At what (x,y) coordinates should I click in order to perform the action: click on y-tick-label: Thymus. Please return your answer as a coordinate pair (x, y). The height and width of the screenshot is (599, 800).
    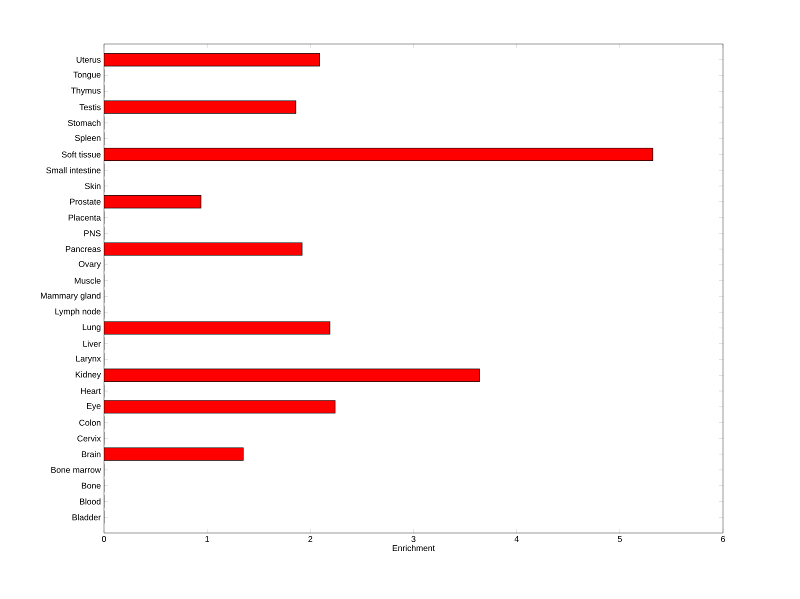
    Looking at the image, I should click on (86, 91).